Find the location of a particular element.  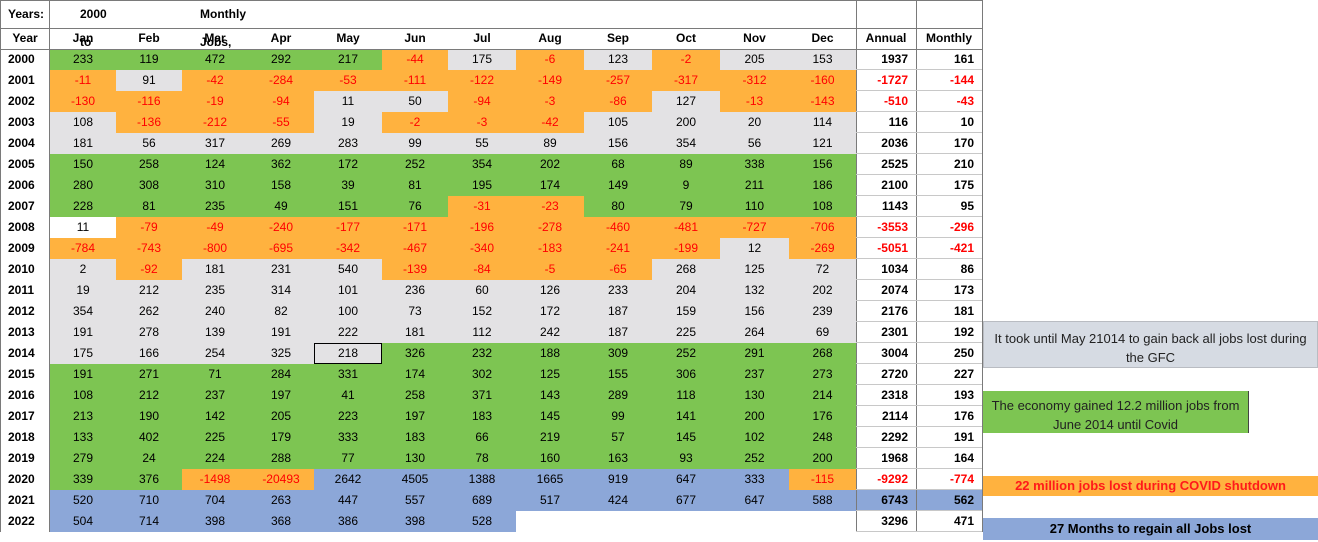

month-cell: 174 is located at coordinates (415, 374).